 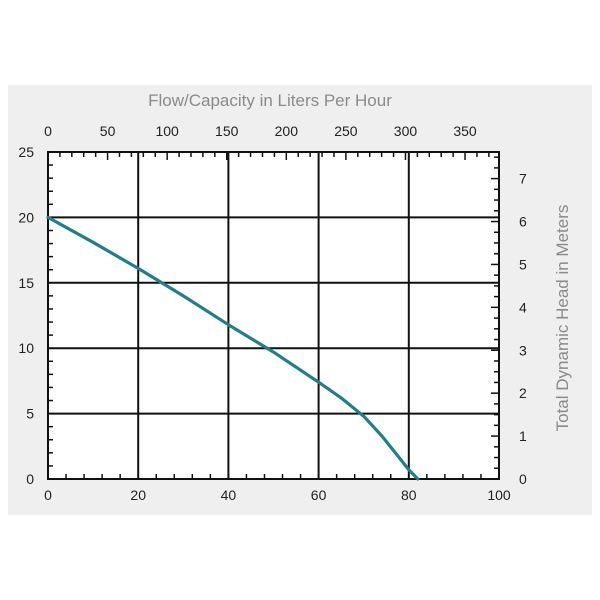 I want to click on x-bottom-tick-label: 60, so click(x=319, y=495).